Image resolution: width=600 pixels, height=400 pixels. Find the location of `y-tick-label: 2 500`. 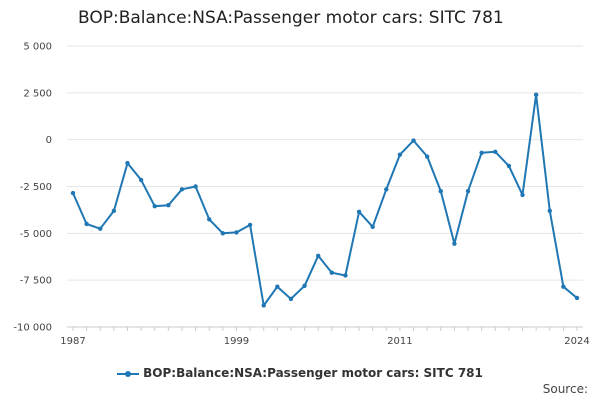

y-tick-label: 2 500 is located at coordinates (37, 93).